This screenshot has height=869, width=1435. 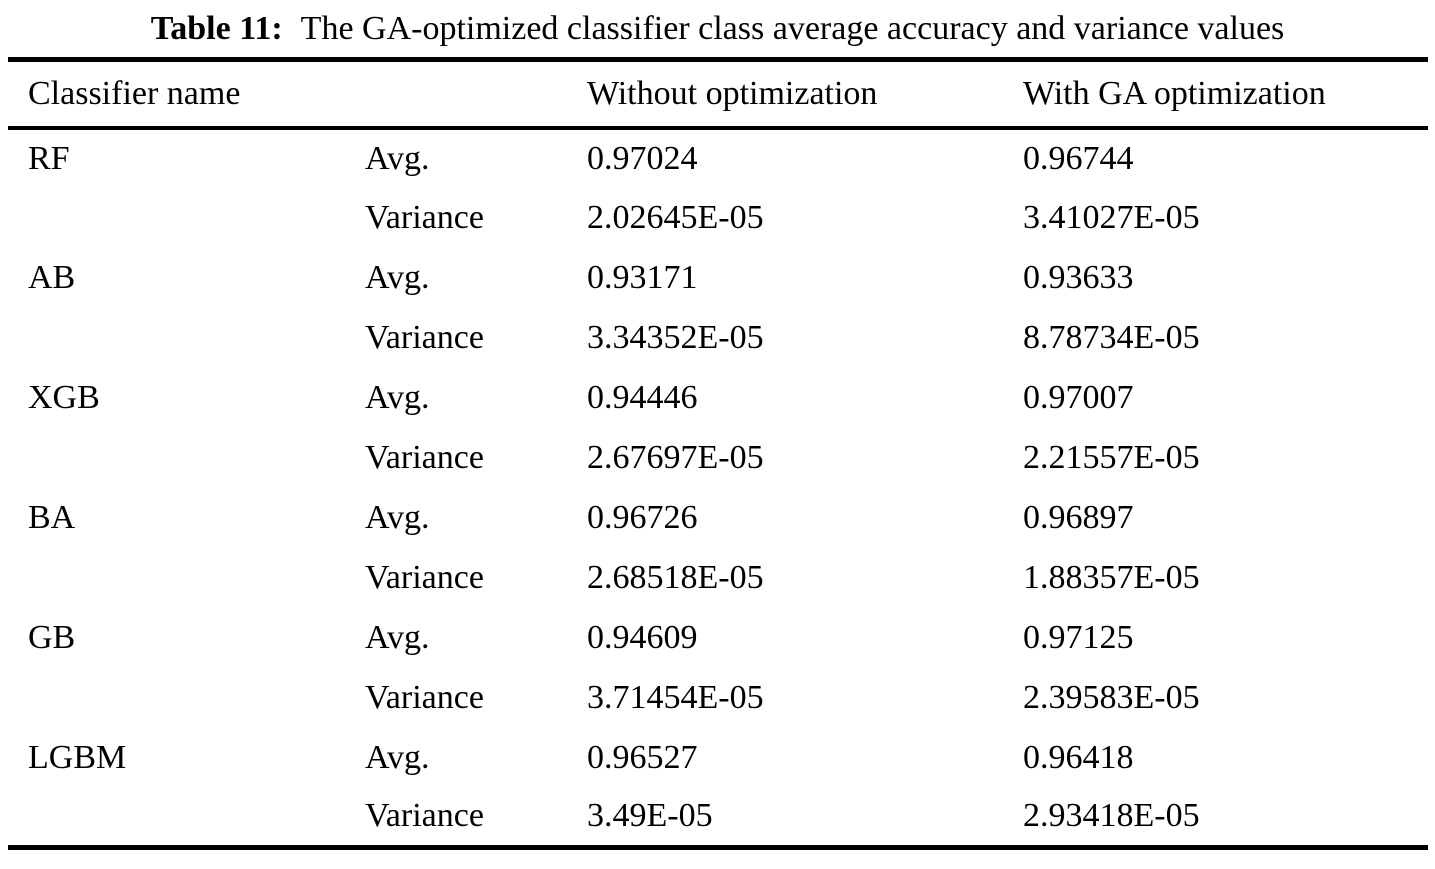 I want to click on cell-with-ga: 0.97007, so click(x=1078, y=397).